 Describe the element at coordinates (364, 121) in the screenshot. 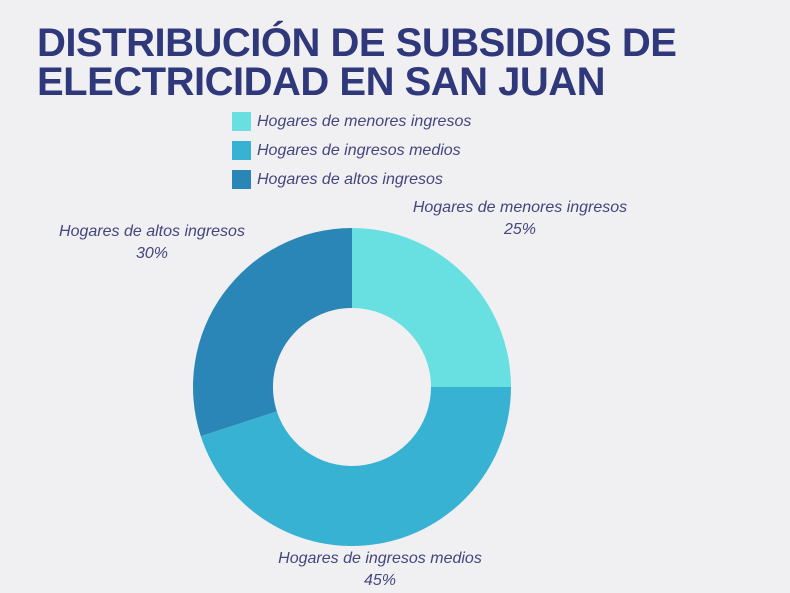

I see `legend-label: Hogares de menores ingresos` at that location.